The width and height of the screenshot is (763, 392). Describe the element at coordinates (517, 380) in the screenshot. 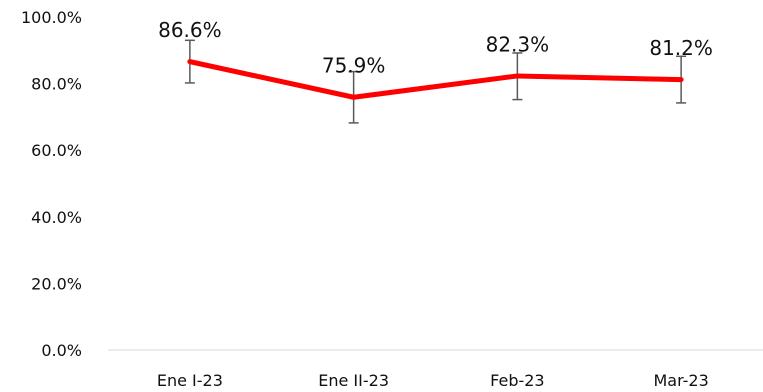

I see `x-tick-label: Feb-23` at that location.